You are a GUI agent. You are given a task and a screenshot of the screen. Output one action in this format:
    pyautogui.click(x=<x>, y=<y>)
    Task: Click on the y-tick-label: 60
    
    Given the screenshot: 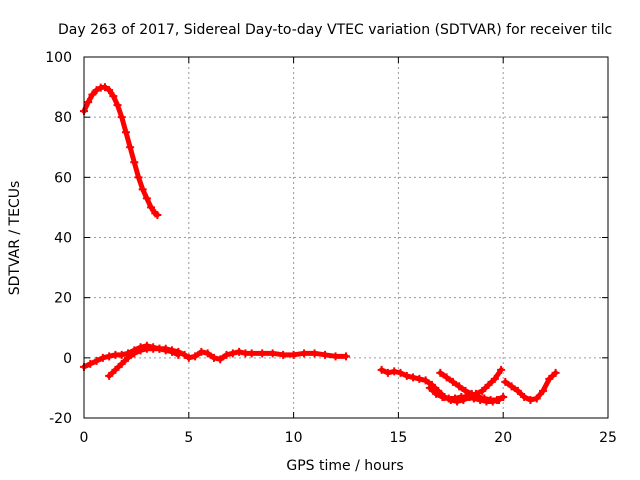 What is the action you would take?
    pyautogui.click(x=63, y=178)
    